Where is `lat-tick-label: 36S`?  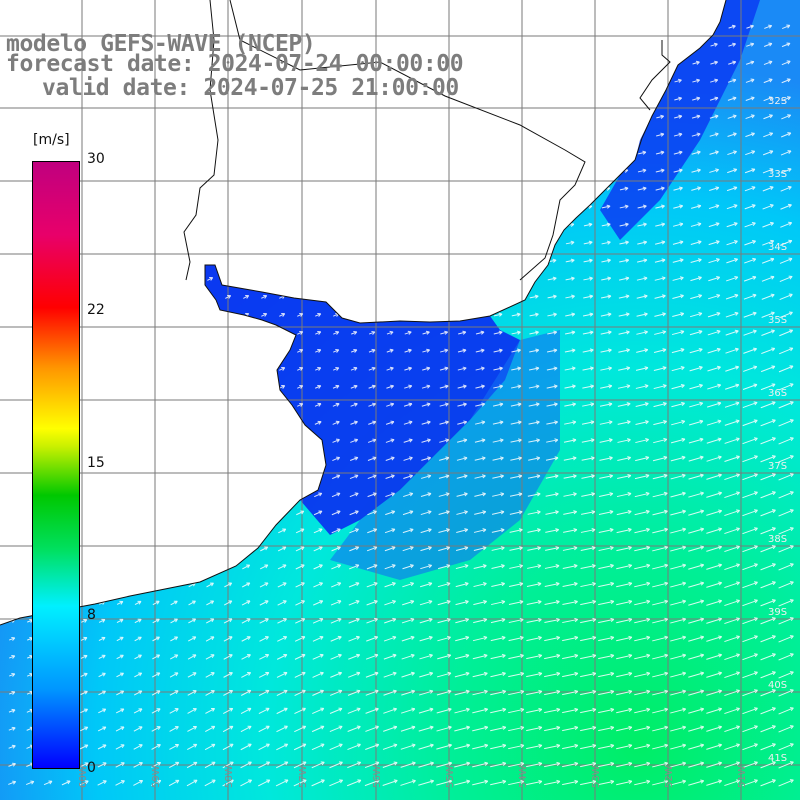 lat-tick-label: 36S is located at coordinates (777, 393).